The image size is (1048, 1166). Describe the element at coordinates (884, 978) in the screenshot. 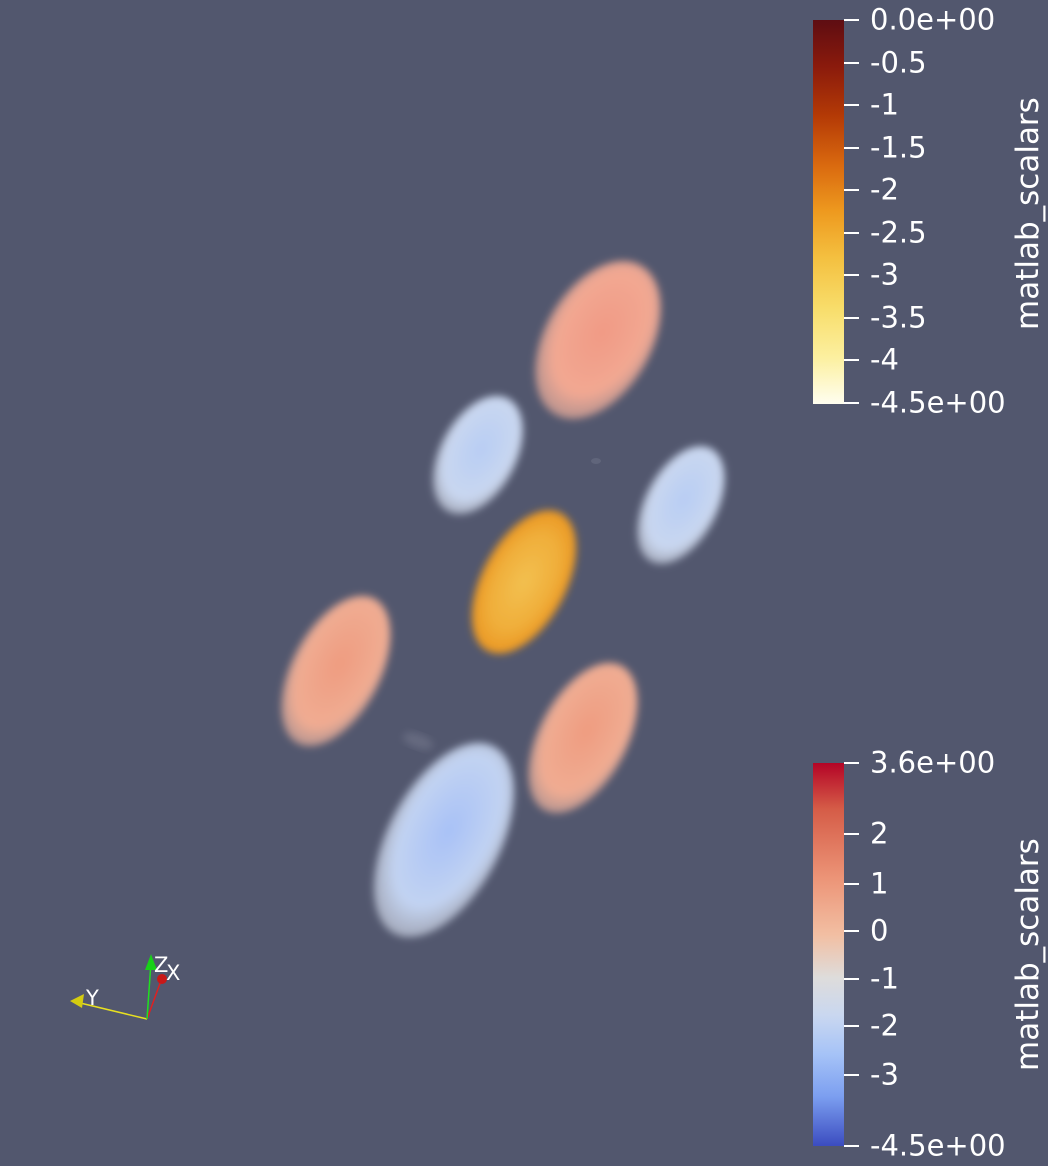

I see `colorbar-bottom-label: -1` at that location.